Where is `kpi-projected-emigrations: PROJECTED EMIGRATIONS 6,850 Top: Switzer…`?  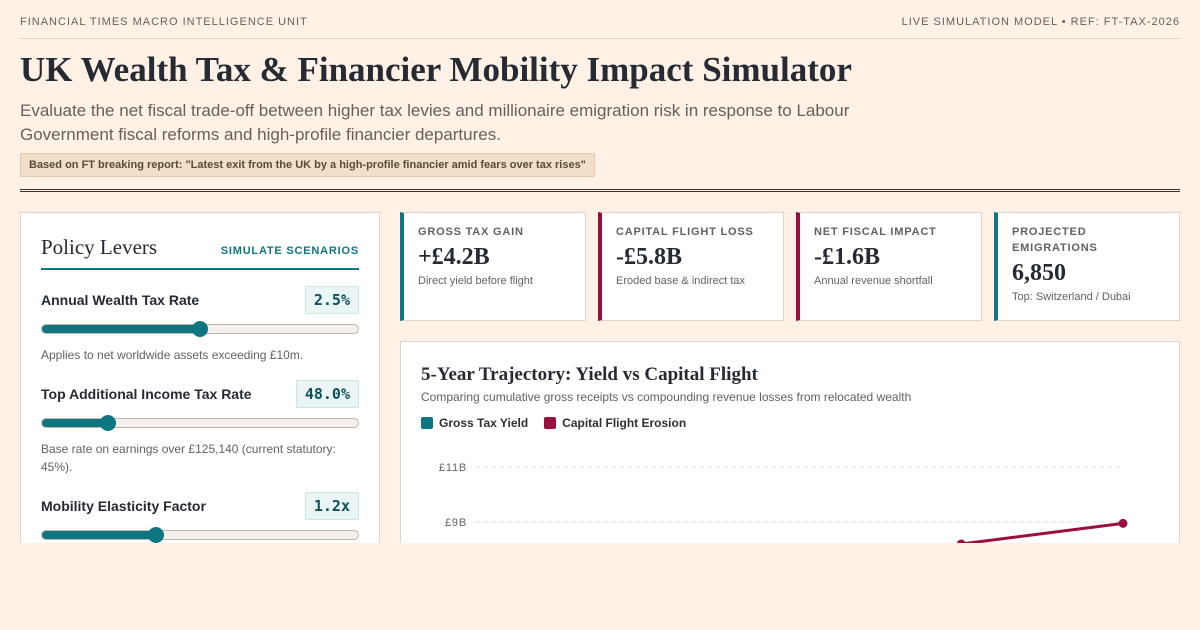 kpi-projected-emigrations: PROJECTED EMIGRATIONS 6,850 Top: Switzer… is located at coordinates (1087, 266).